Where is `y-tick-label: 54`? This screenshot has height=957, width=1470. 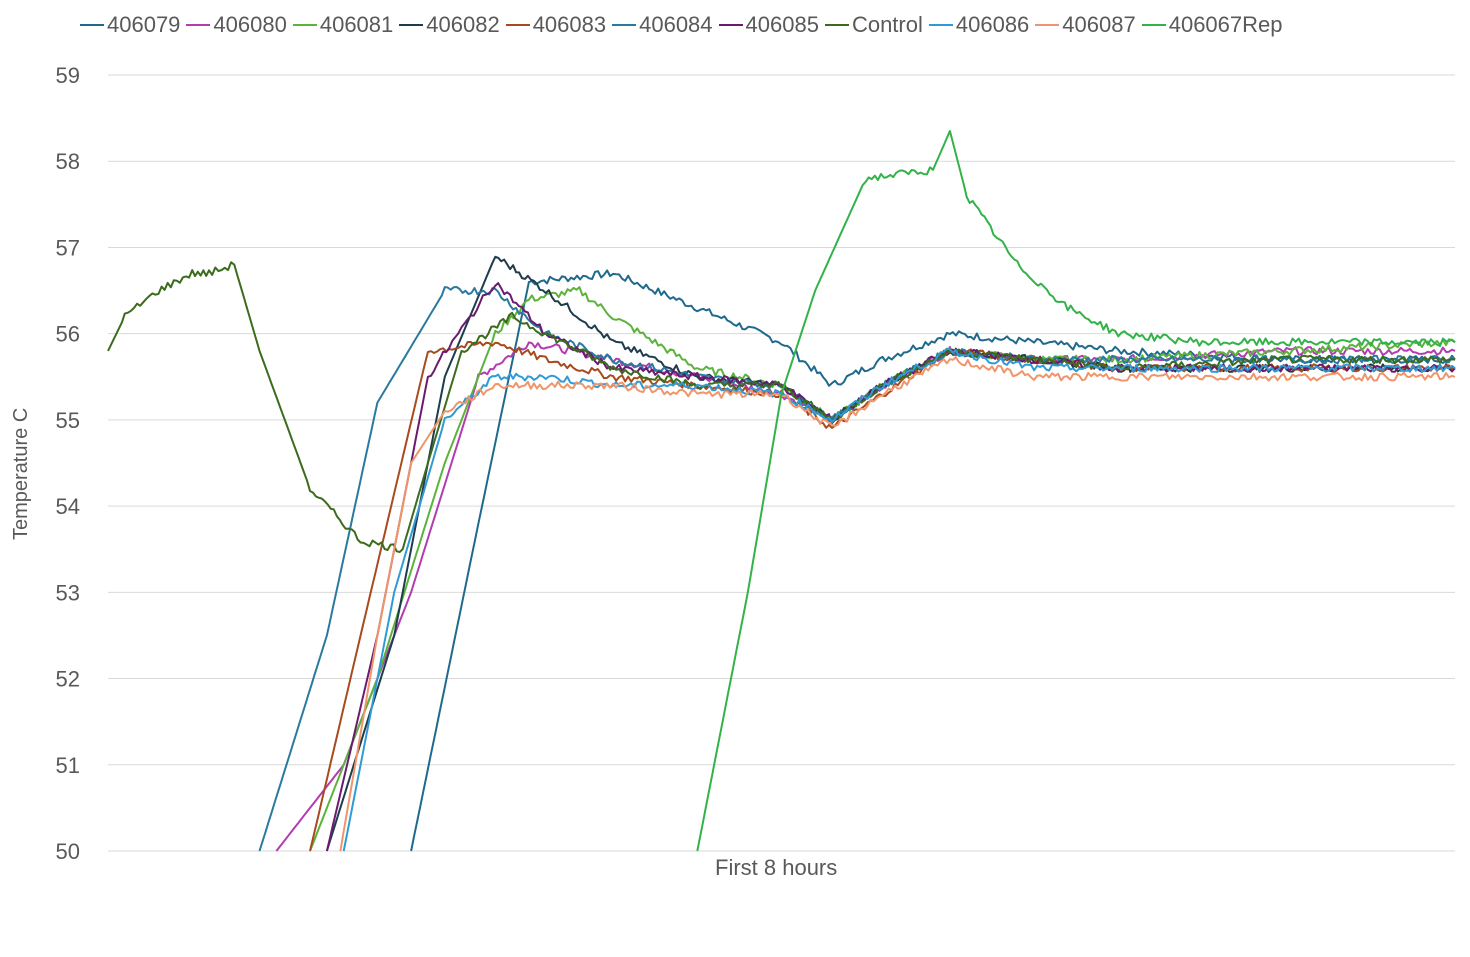
y-tick-label: 54 is located at coordinates (68, 506).